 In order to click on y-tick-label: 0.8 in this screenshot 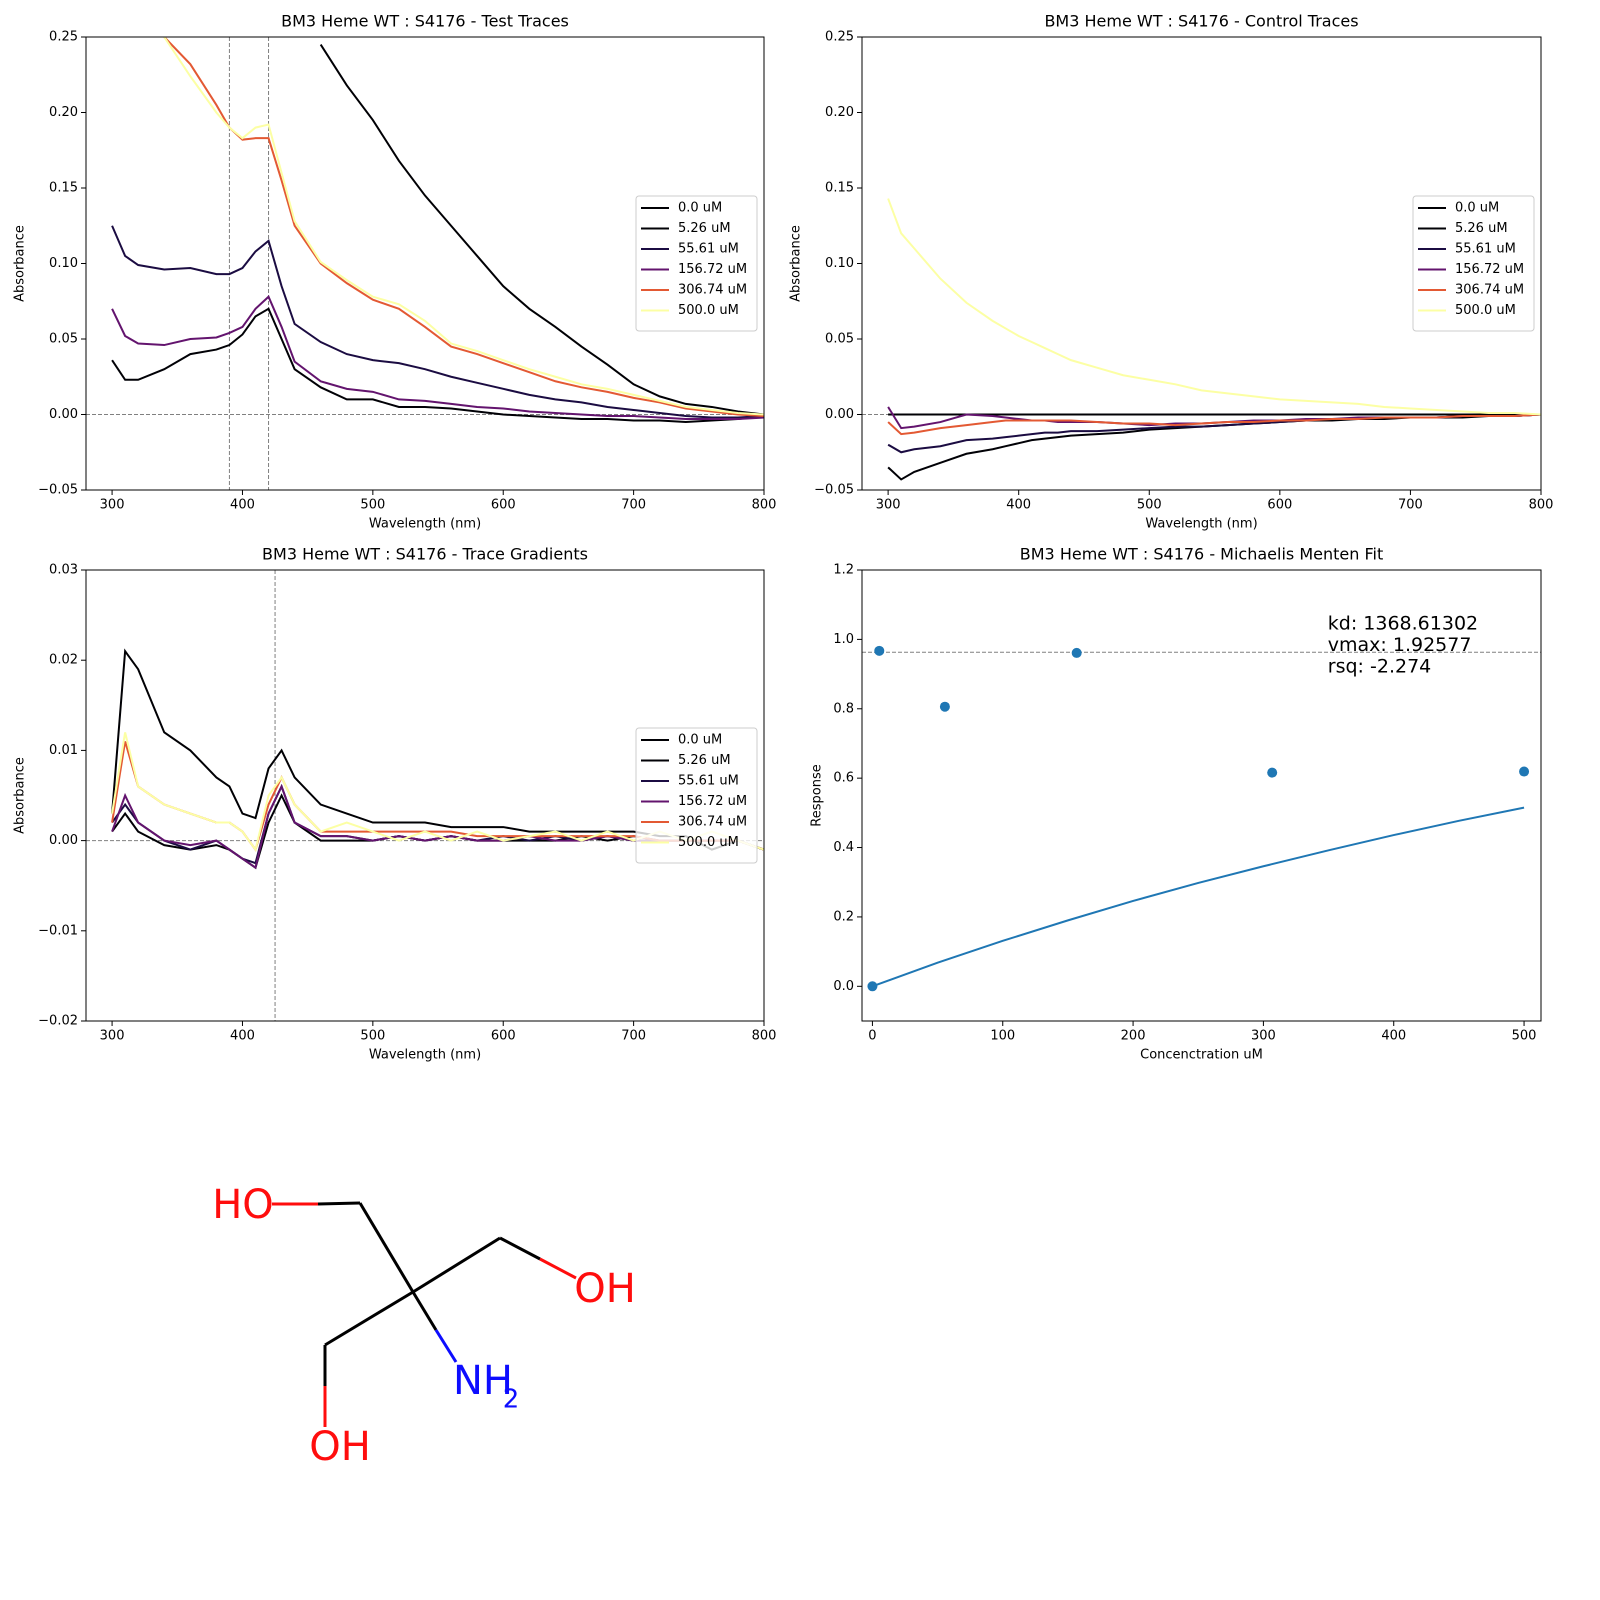, I will do `click(843, 708)`.